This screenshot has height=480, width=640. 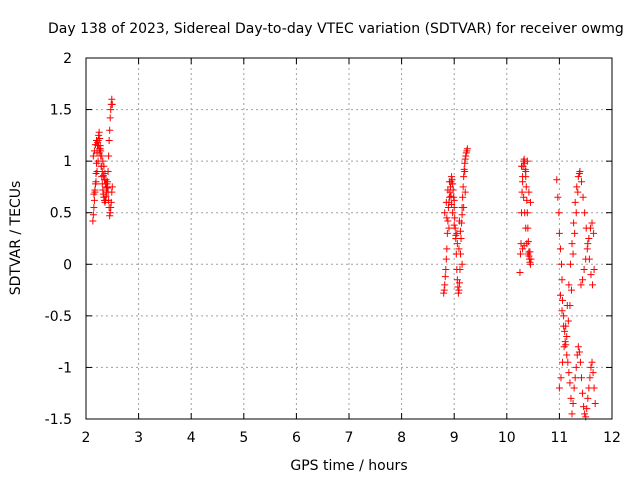 I want to click on x-tick-label: 3, so click(x=138, y=438).